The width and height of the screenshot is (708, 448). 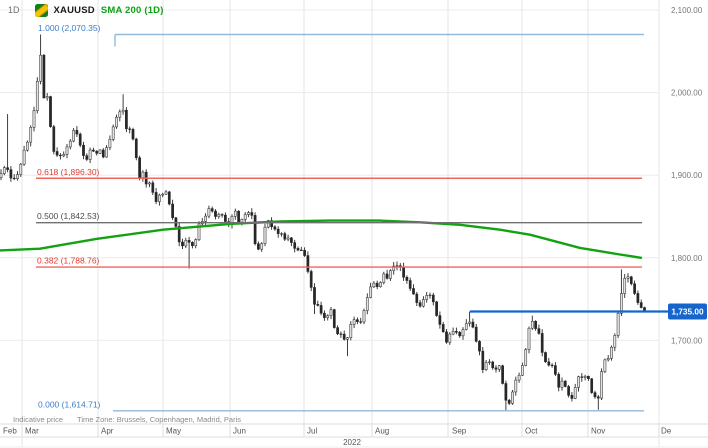 I want to click on chart-header: 1D XAUUSD SMA 200 (1D), so click(x=86, y=10).